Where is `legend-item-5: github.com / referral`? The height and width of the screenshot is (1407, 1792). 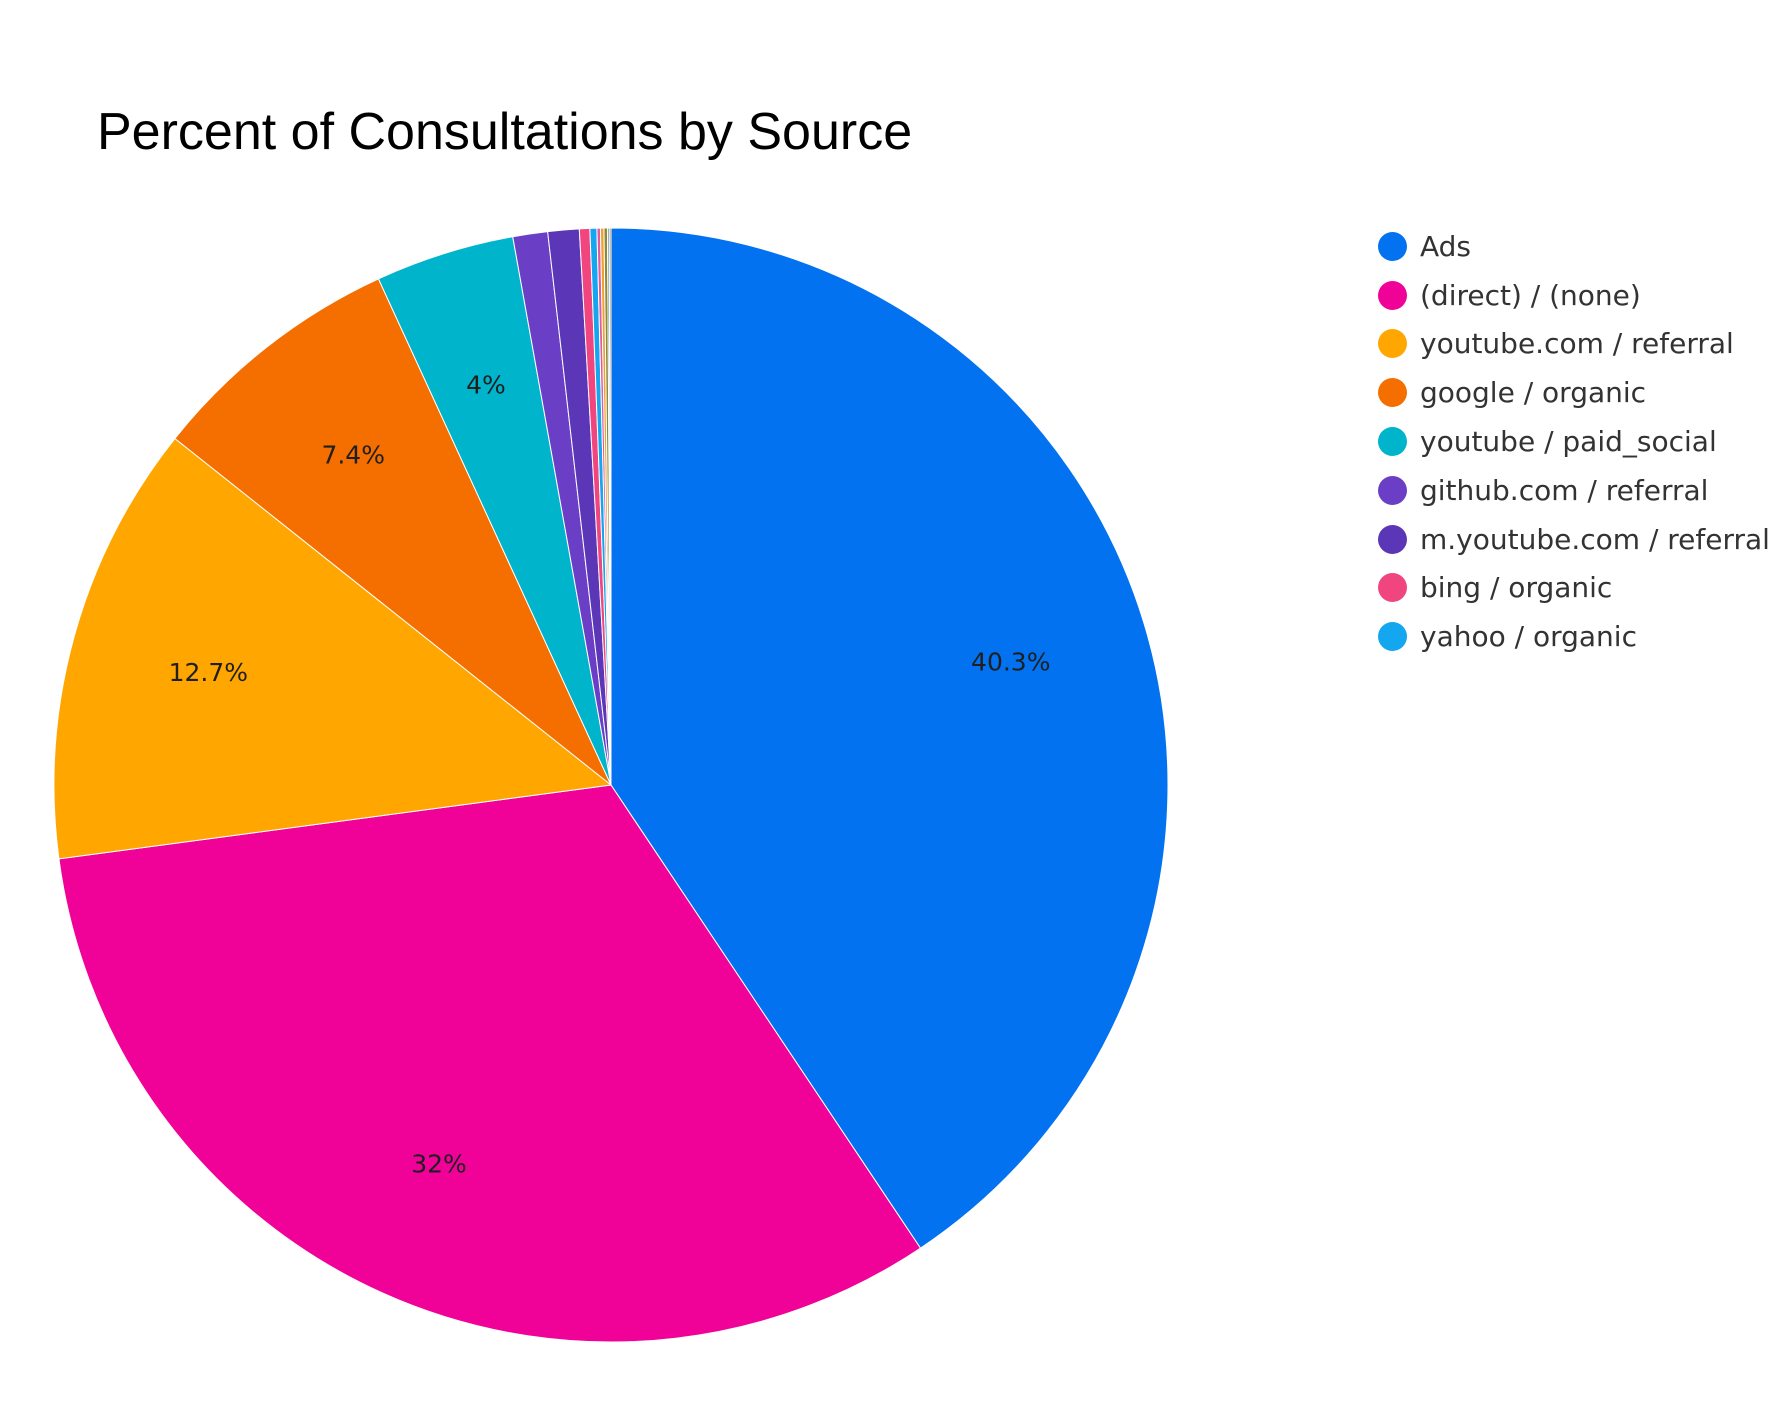
legend-item-5: github.com / referral is located at coordinates (1574, 490).